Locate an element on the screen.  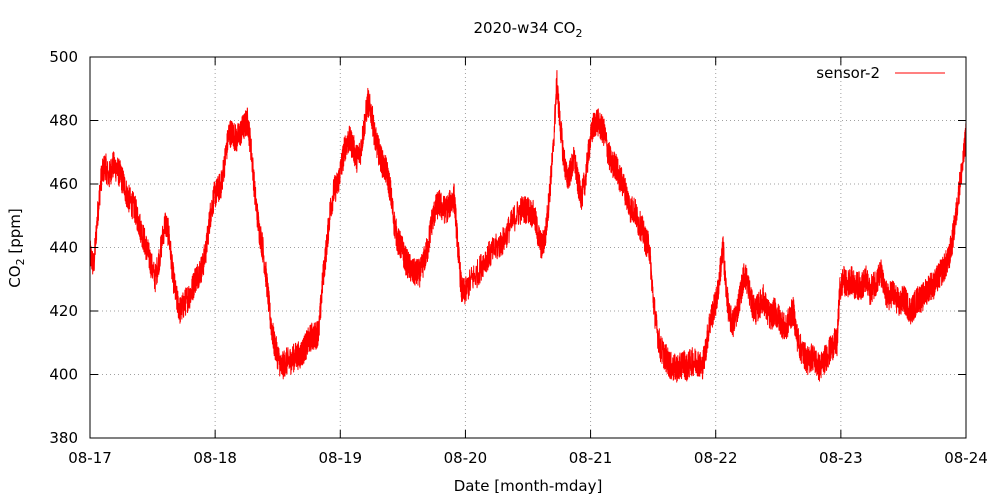
legend: sensor-2 is located at coordinates (880, 73).